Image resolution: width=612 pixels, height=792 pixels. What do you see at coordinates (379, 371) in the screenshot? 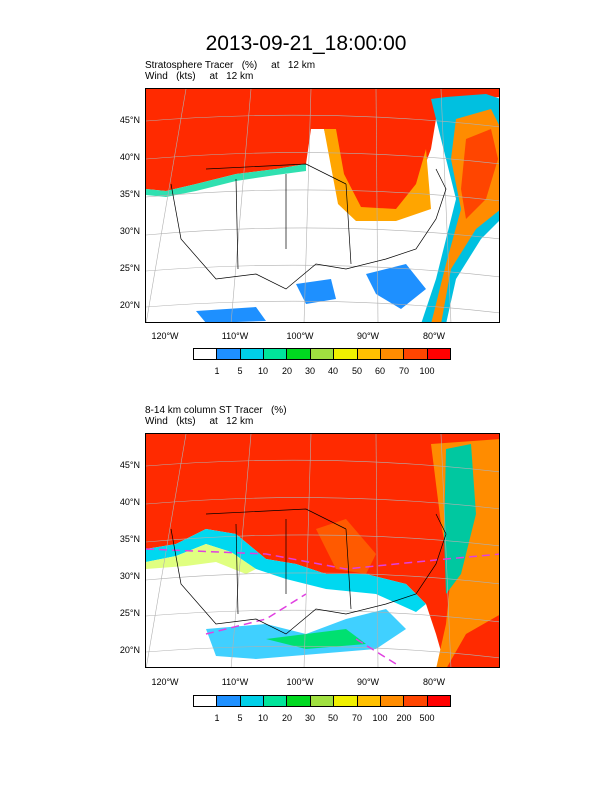
I see `colorbar-label: 60` at bounding box center [379, 371].